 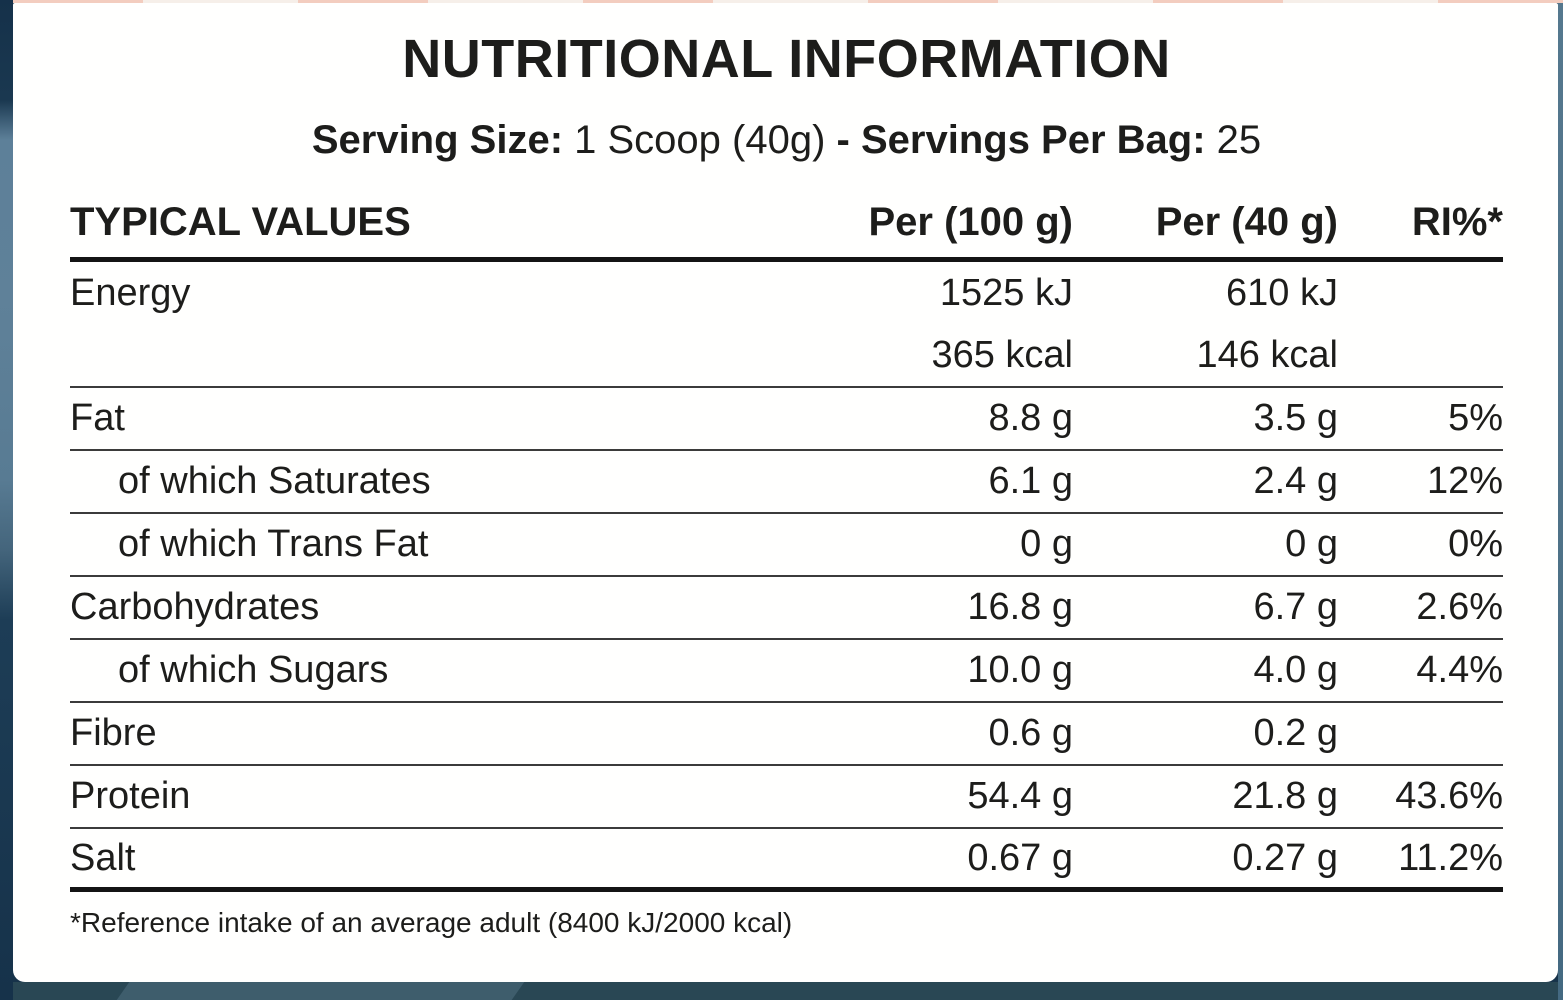 What do you see at coordinates (1295, 733) in the screenshot?
I see `per-40g-value: 0.2 g` at bounding box center [1295, 733].